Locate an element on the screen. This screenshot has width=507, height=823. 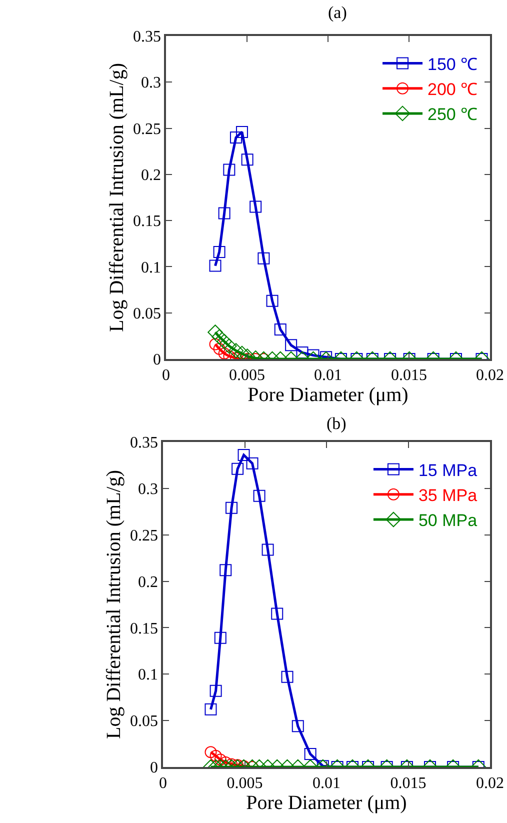
chart-title: (b) is located at coordinates (336, 424).